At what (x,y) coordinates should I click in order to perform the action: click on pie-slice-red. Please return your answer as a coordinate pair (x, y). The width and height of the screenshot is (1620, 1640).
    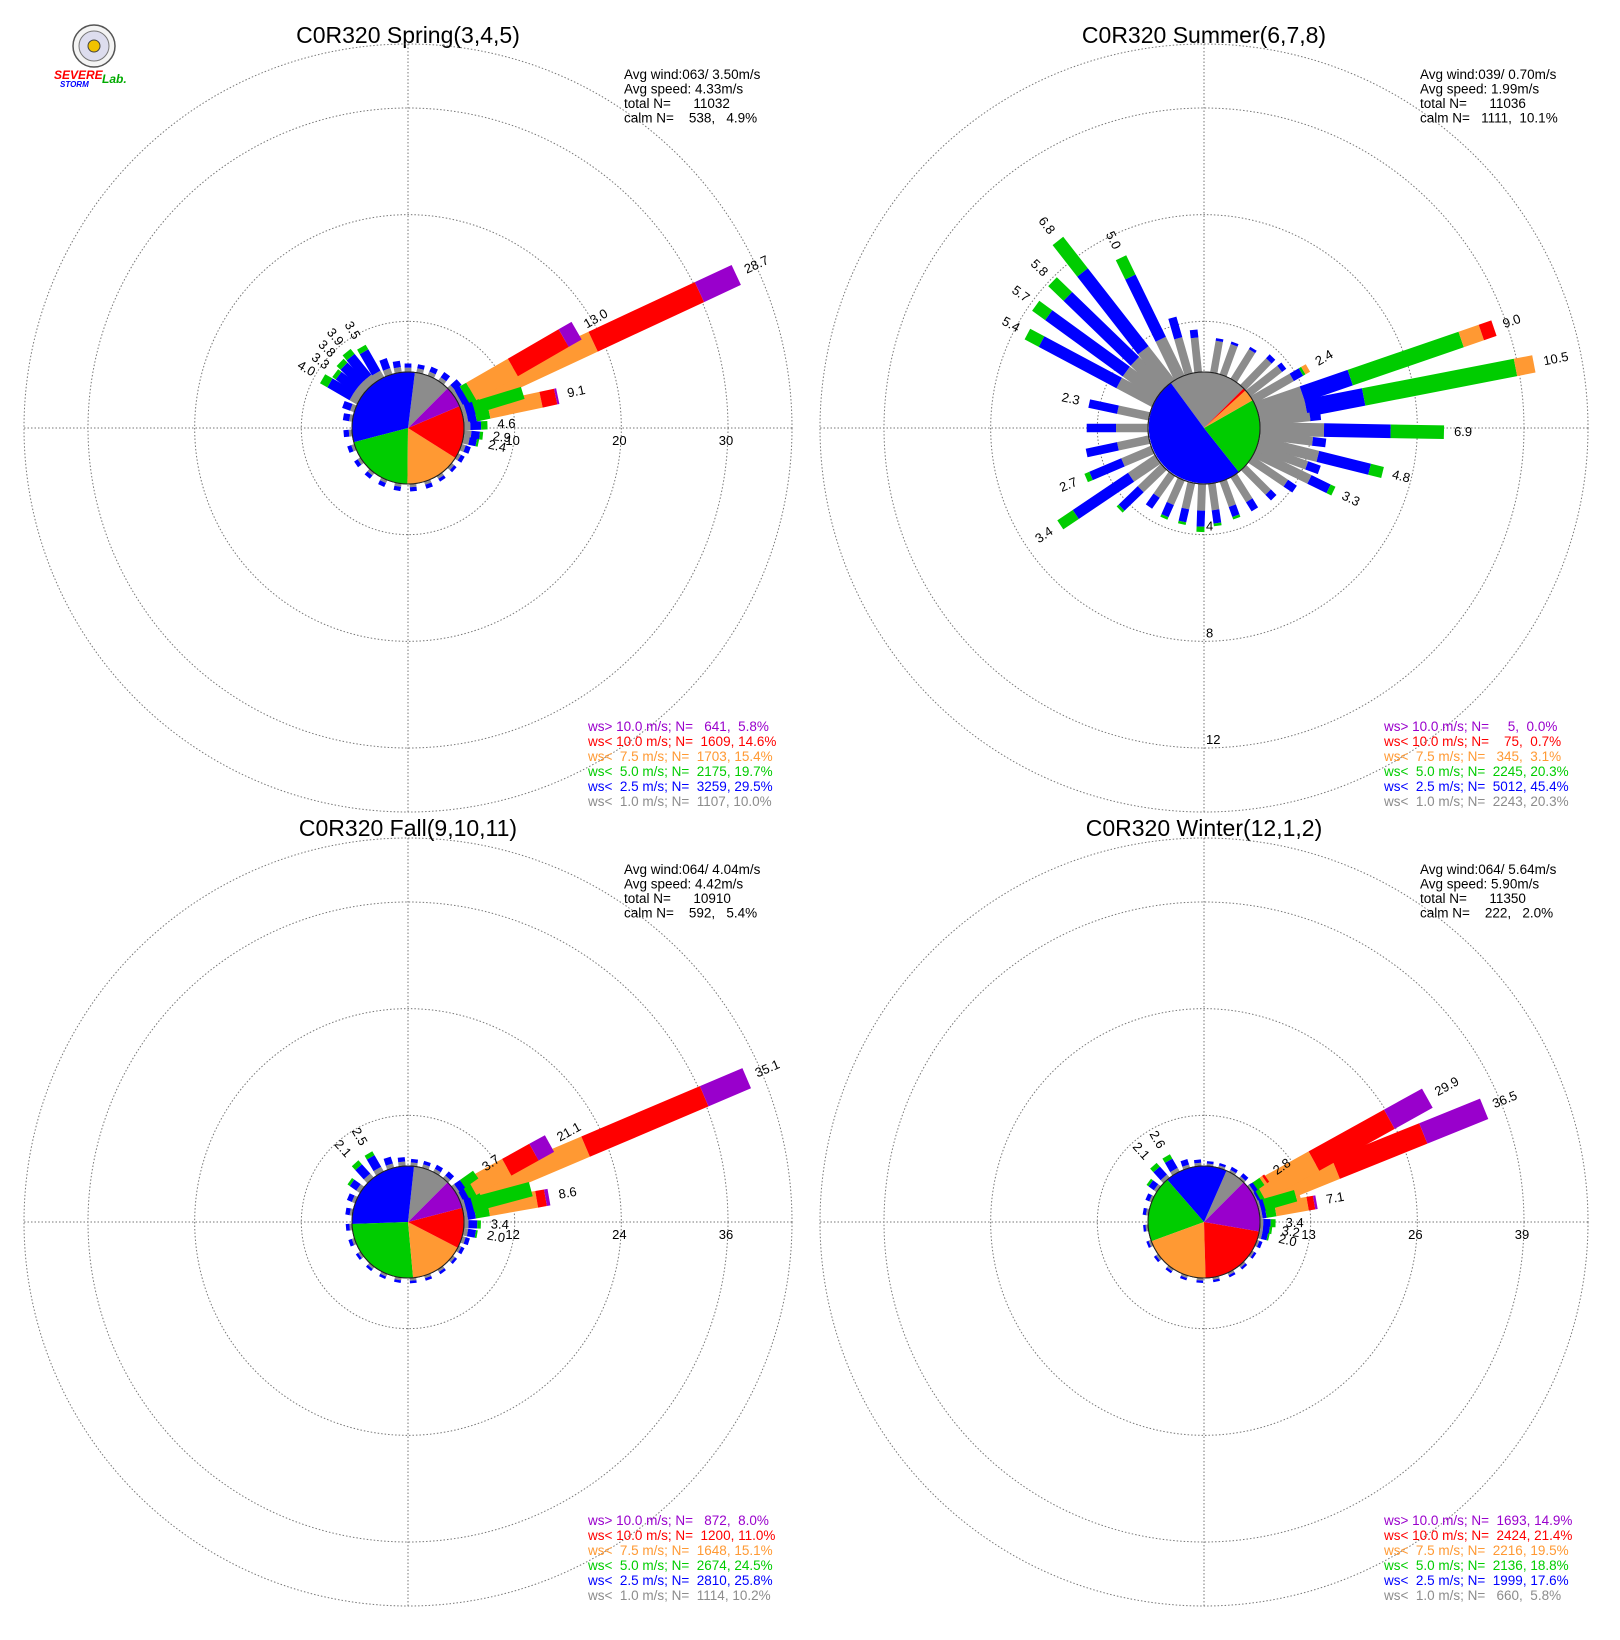
    Looking at the image, I should click on (436, 432).